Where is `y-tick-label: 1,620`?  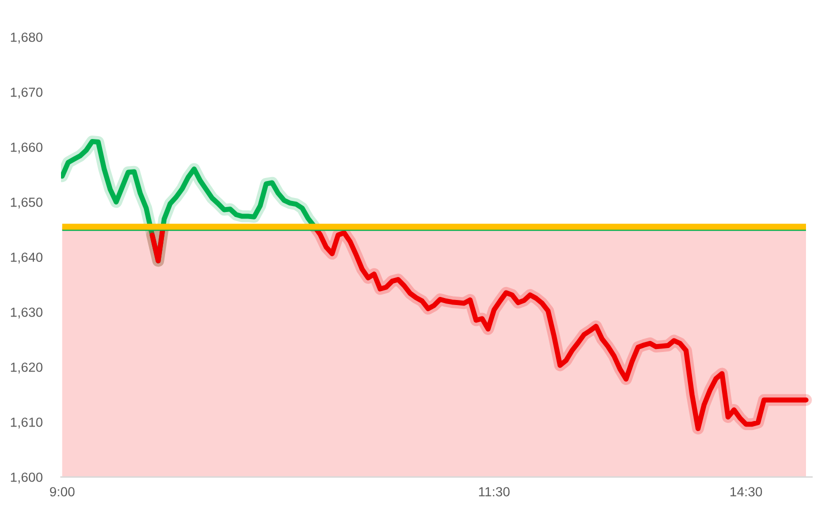 y-tick-label: 1,620 is located at coordinates (26, 368).